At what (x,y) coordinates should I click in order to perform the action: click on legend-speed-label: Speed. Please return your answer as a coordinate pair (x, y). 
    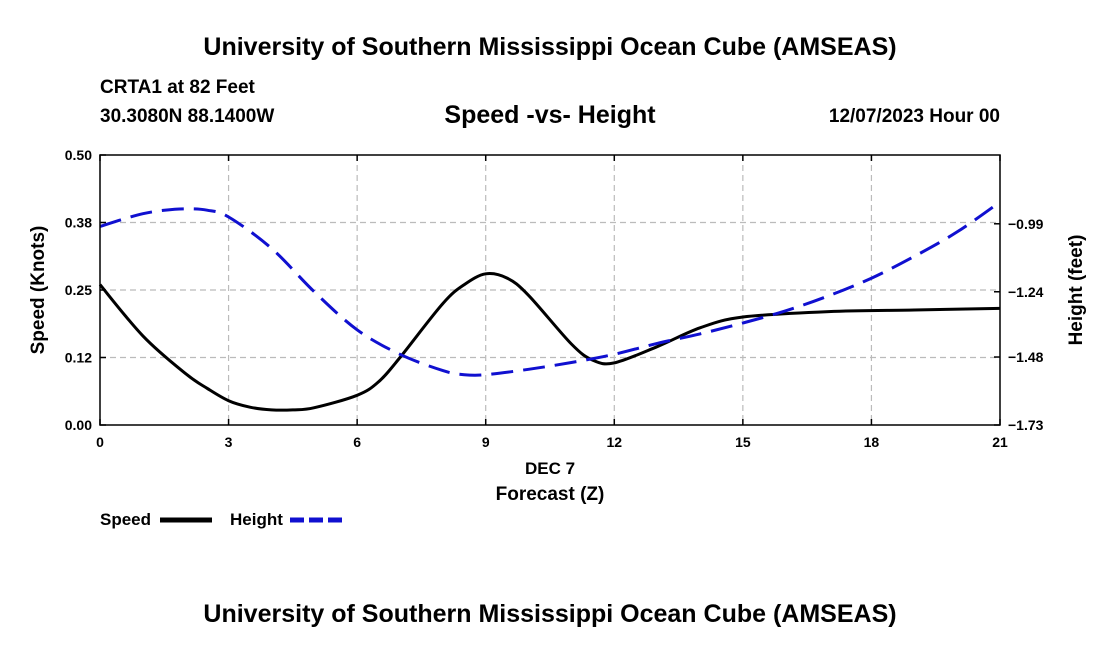
    Looking at the image, I should click on (125, 519).